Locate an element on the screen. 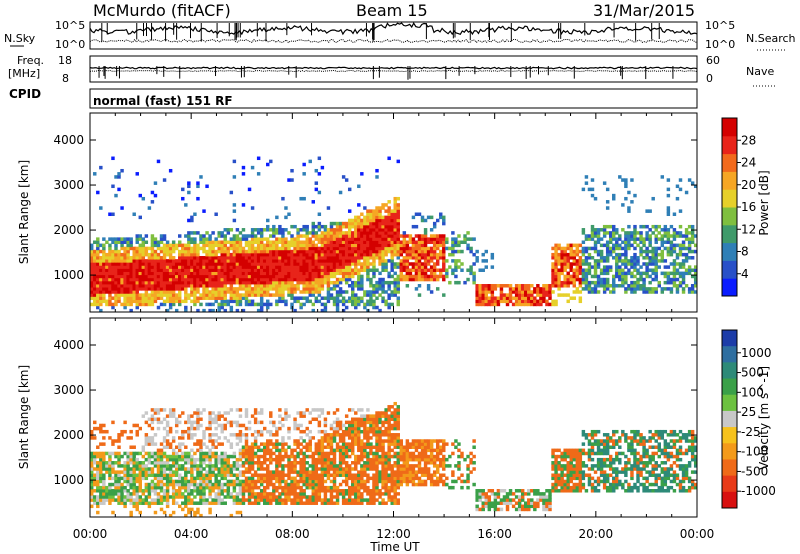 The image size is (800, 554). colorbar-tick-label: 24 is located at coordinates (748, 163).